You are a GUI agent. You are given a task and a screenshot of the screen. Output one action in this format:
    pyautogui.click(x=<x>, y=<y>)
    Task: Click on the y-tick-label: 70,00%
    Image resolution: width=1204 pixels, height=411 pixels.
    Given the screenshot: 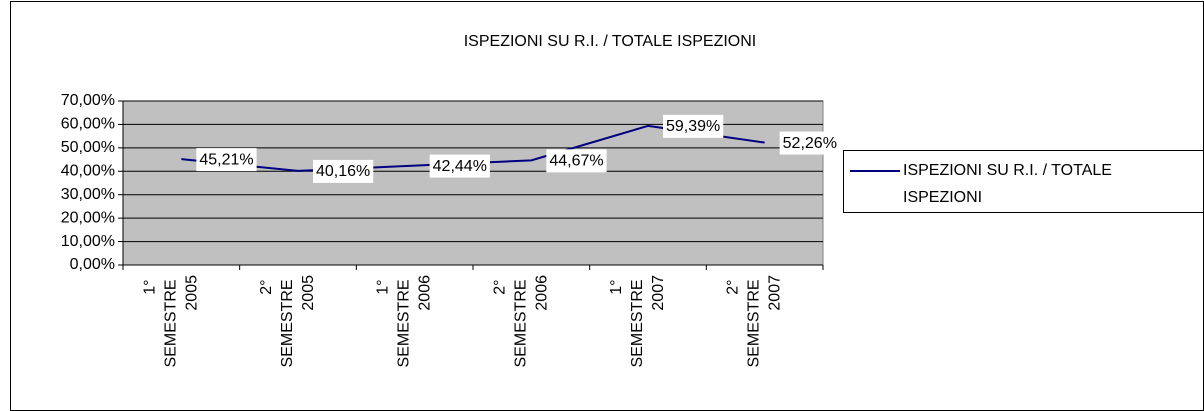 What is the action you would take?
    pyautogui.click(x=88, y=100)
    